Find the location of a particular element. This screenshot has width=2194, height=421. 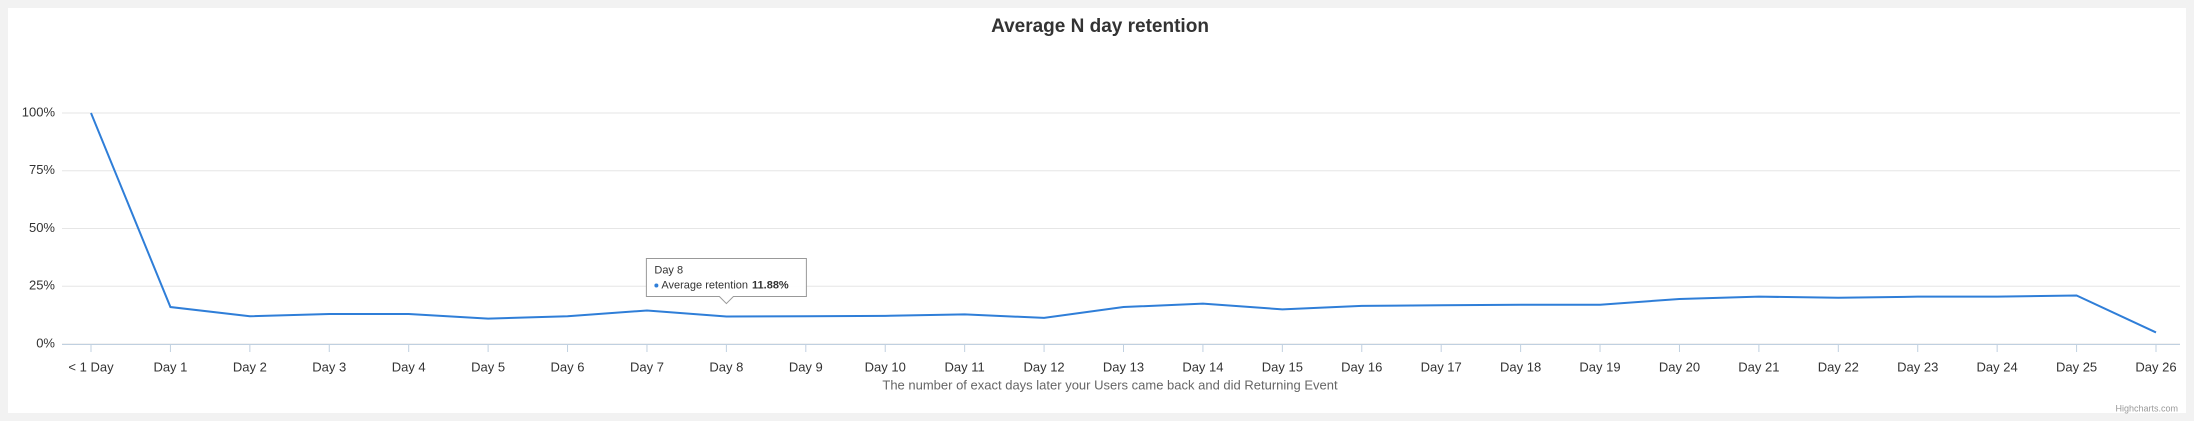

x-tick-label: Day 7 is located at coordinates (647, 366).